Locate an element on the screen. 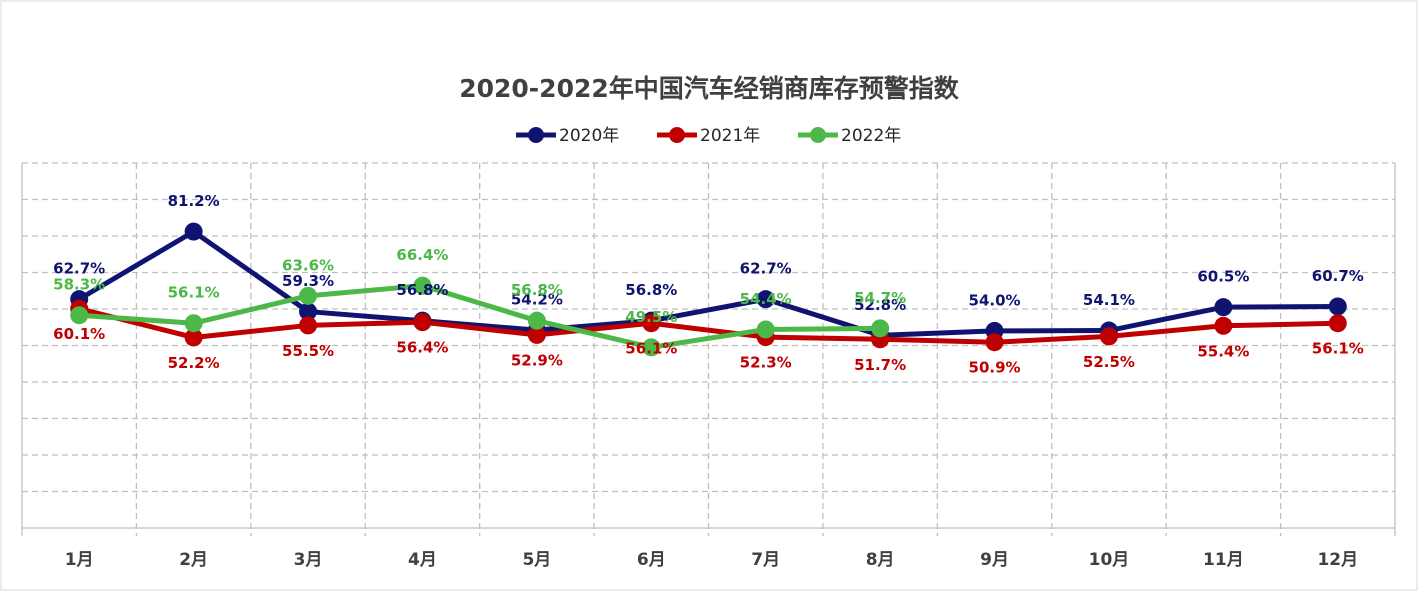  data-label: 58.3% is located at coordinates (79, 285).